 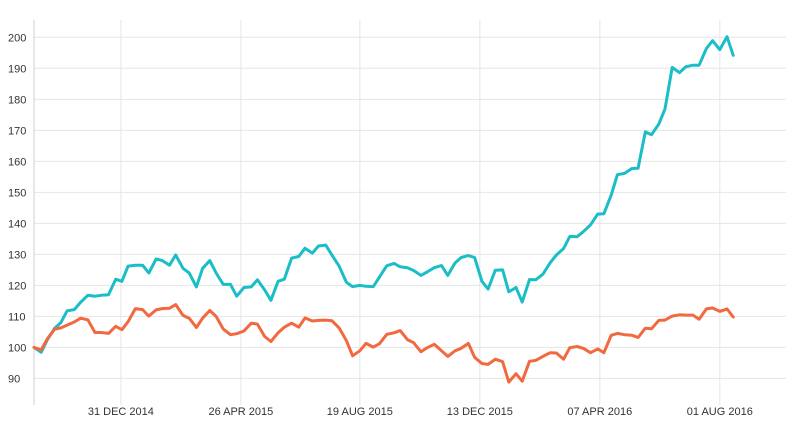 What do you see at coordinates (121, 412) in the screenshot?
I see `x-tick-label: 31 DEC 2014` at bounding box center [121, 412].